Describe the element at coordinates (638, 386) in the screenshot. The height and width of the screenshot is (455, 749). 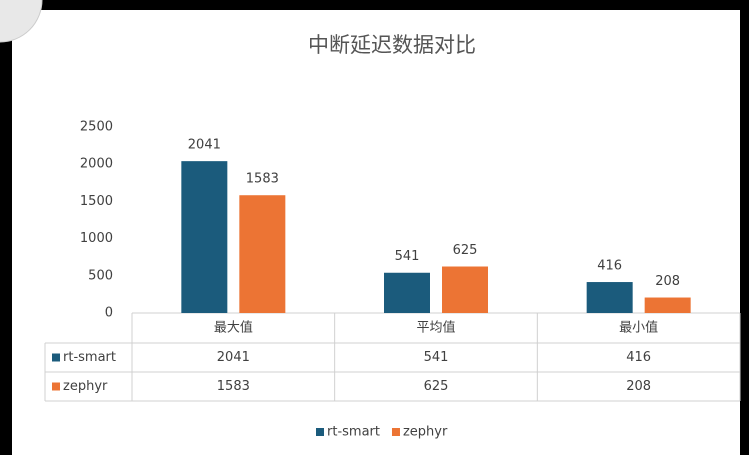
I see `table-cell: 208` at that location.